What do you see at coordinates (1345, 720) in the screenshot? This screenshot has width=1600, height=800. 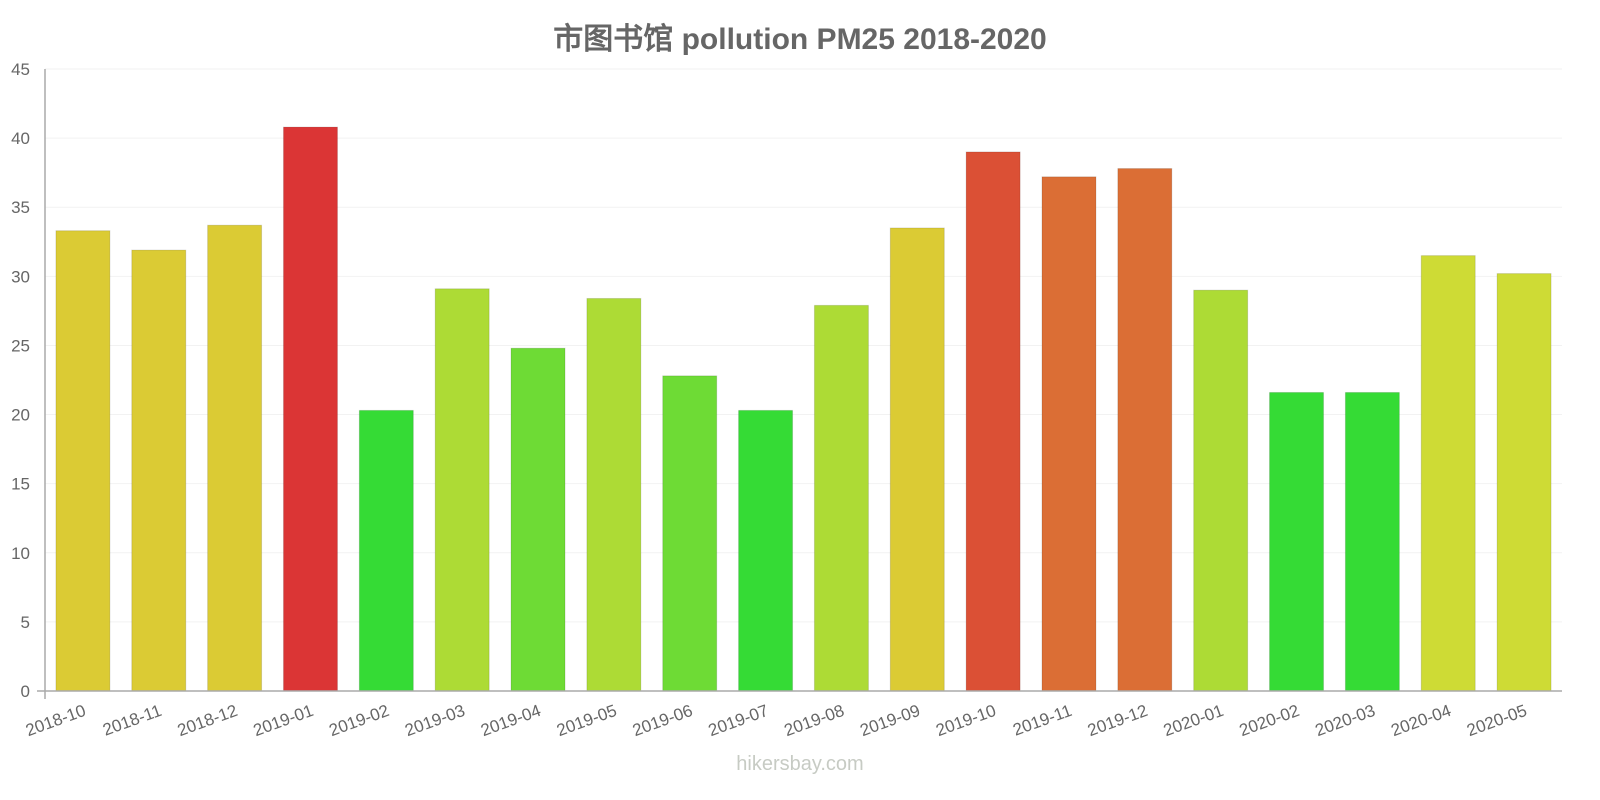 I see `x-tick-label: 2020-03` at bounding box center [1345, 720].